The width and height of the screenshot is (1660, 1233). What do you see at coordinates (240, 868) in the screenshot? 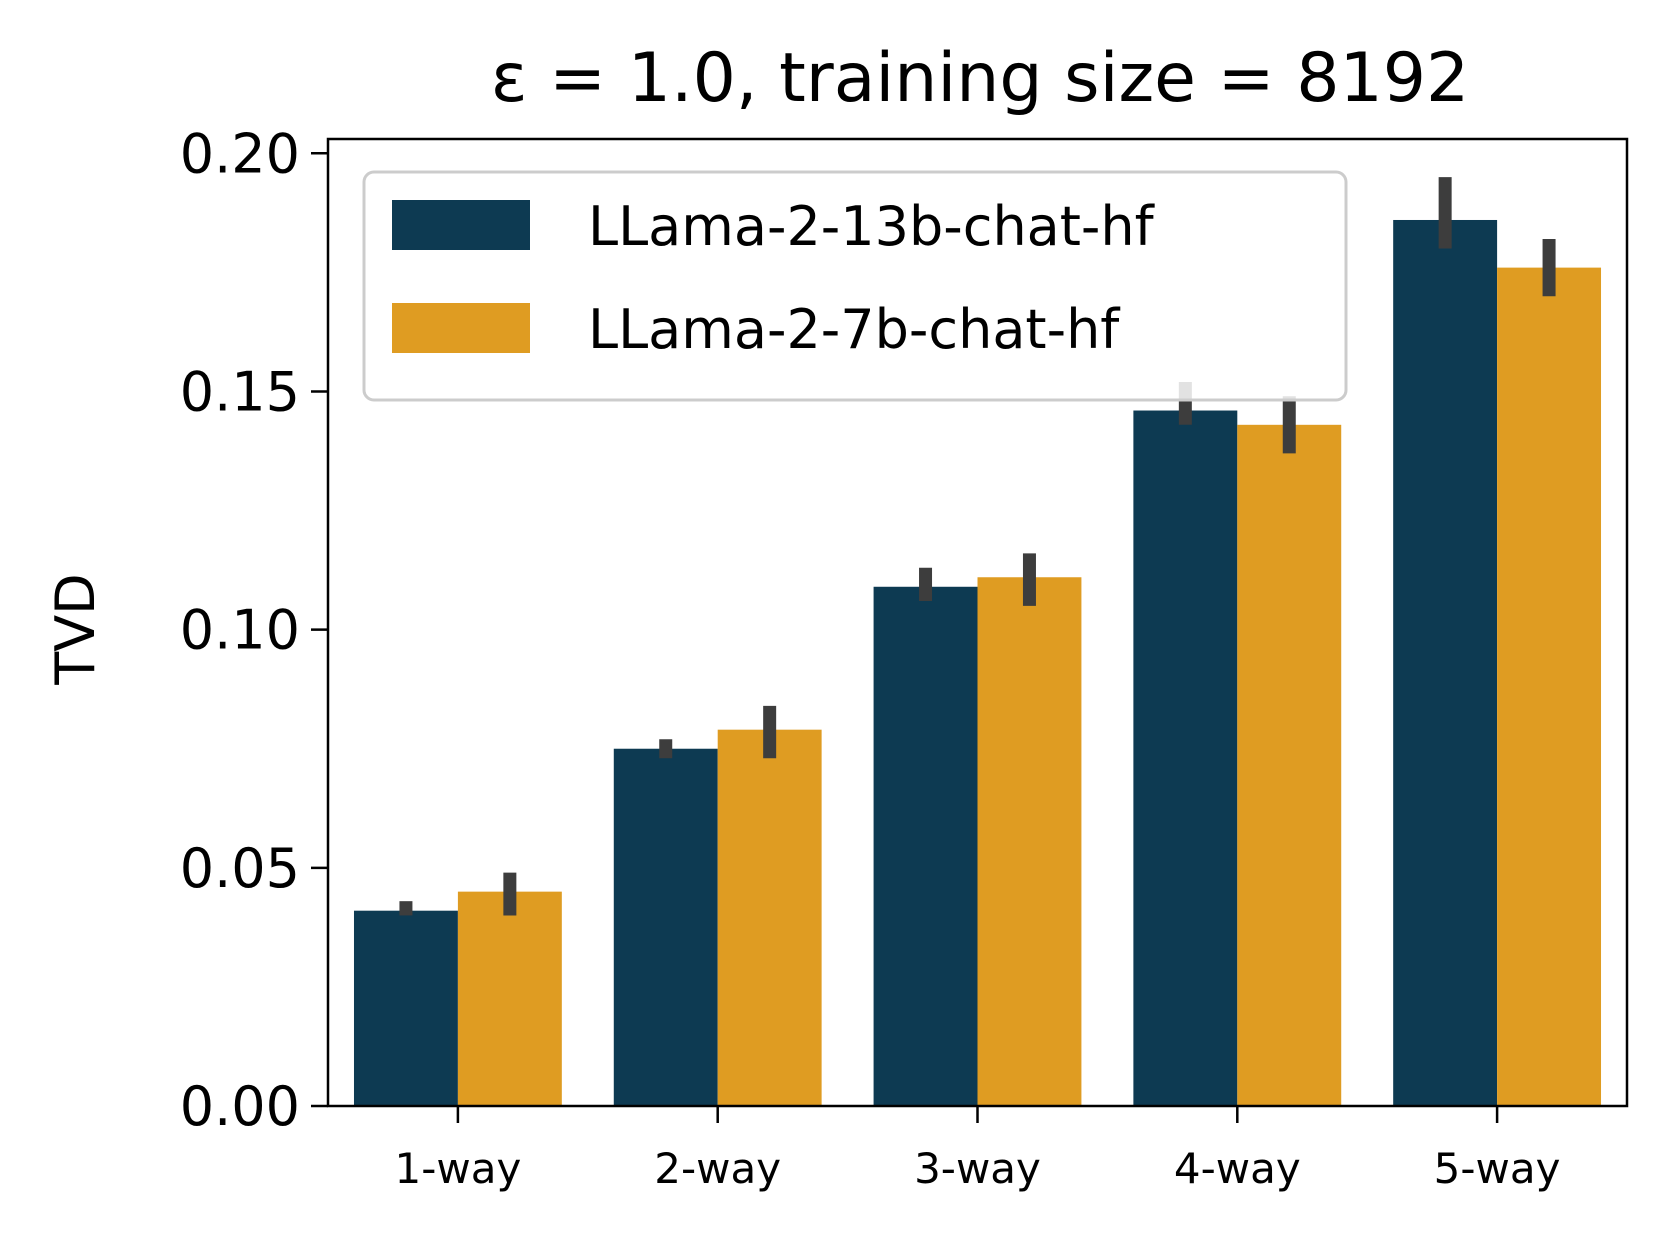
I see `y-tick-label-1: 0.05` at bounding box center [240, 868].